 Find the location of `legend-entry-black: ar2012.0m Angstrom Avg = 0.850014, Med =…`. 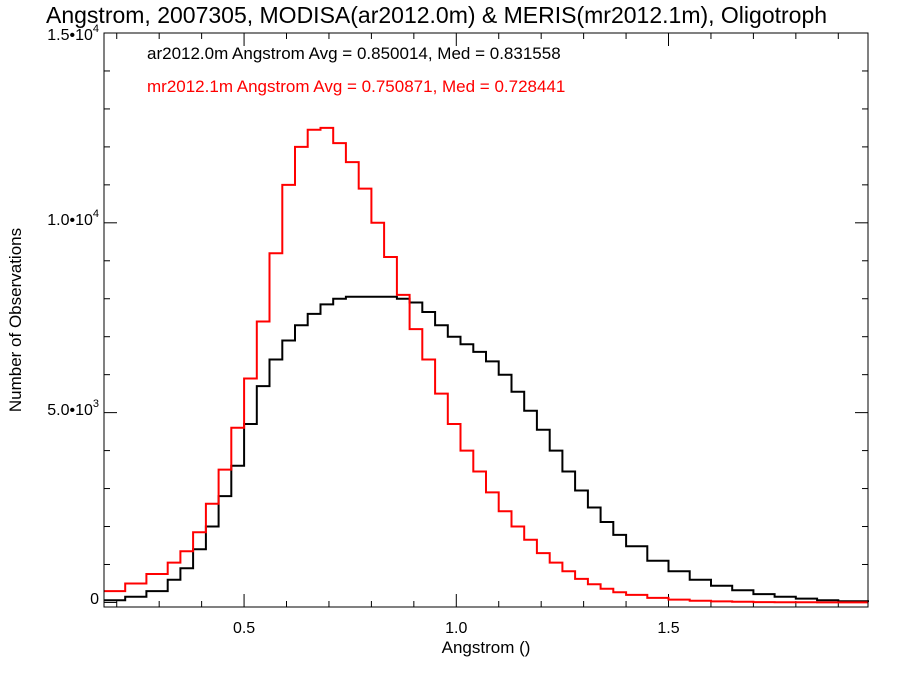

legend-entry-black: ar2012.0m Angstrom Avg = 0.850014, Med =… is located at coordinates (354, 53).